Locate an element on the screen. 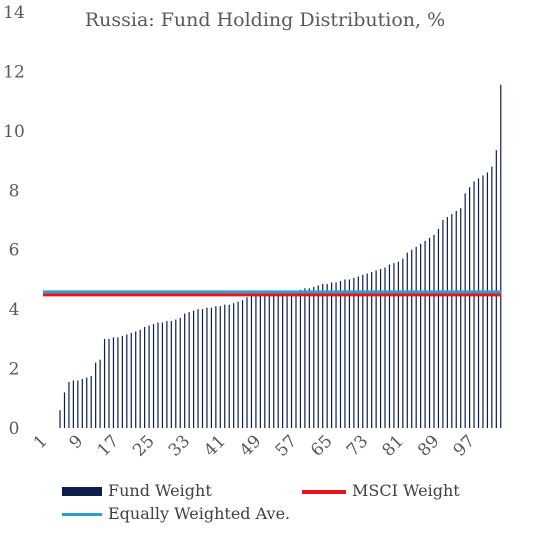  chart-title: Russia: Fund Holding Distribution, % is located at coordinates (265, 20).